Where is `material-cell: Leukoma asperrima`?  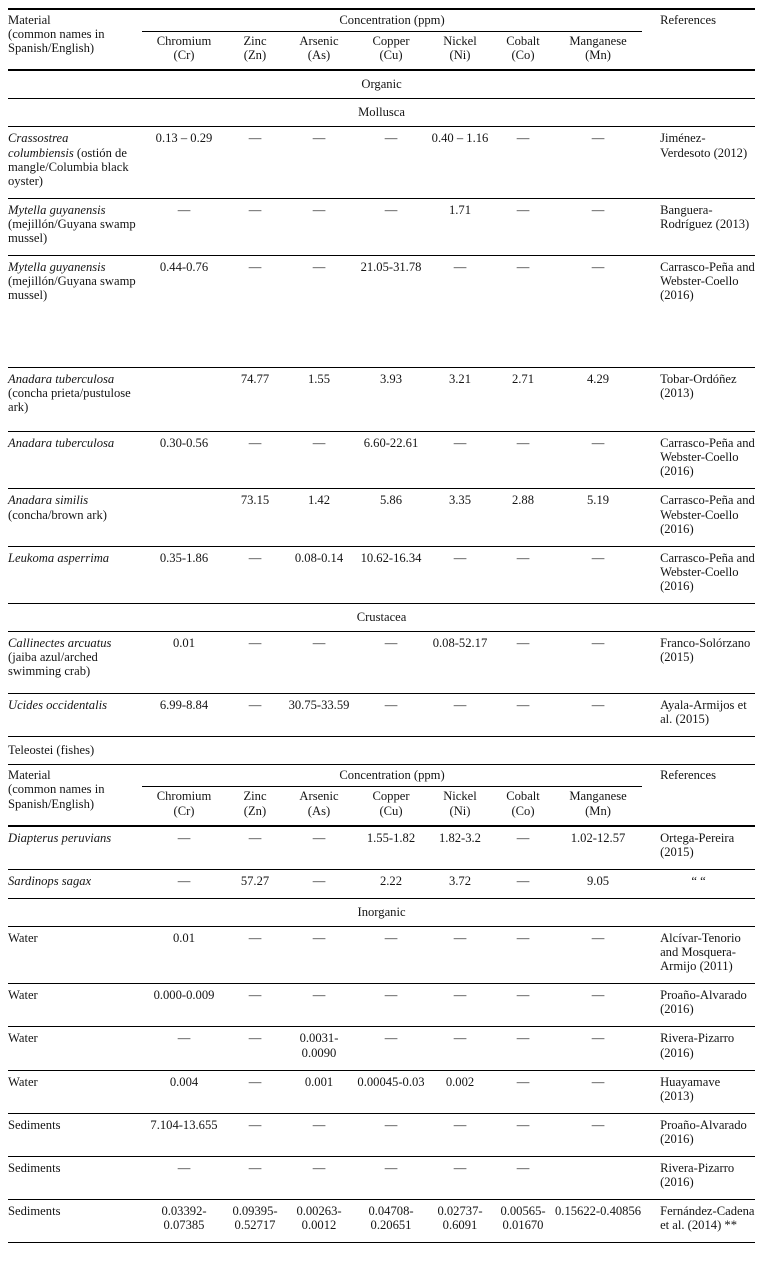 material-cell: Leukoma asperrima is located at coordinates (75, 574).